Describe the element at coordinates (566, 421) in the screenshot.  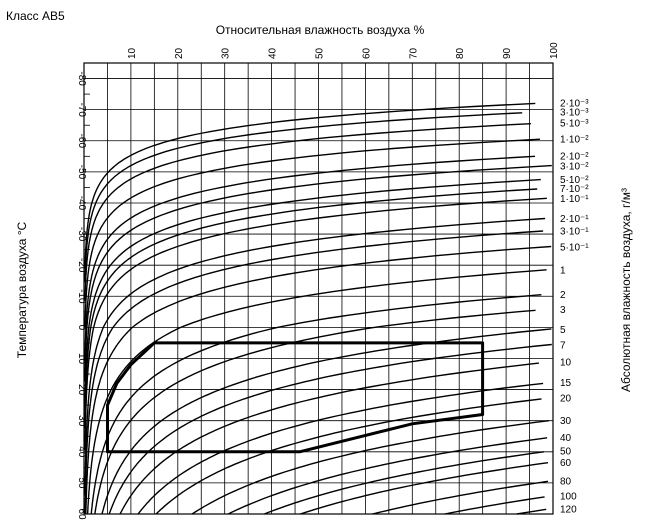
I see `abs-humidity-label: 30` at that location.